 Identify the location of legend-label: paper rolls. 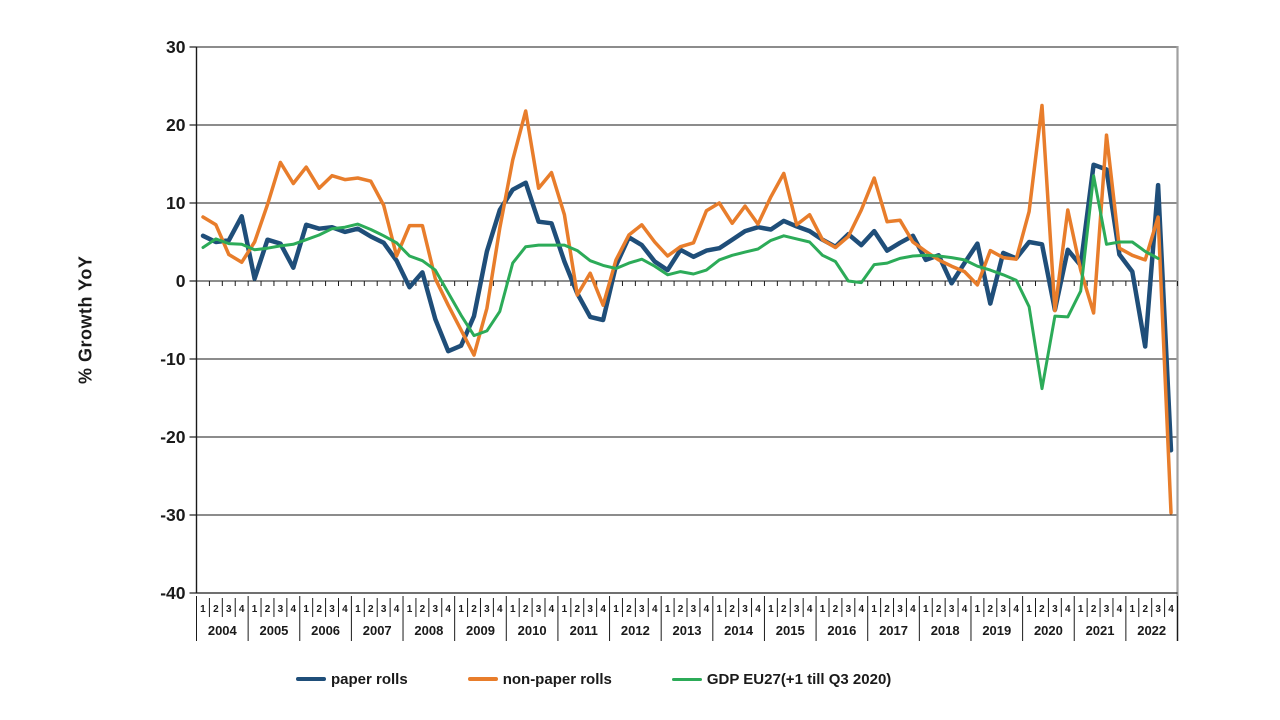
(369, 679).